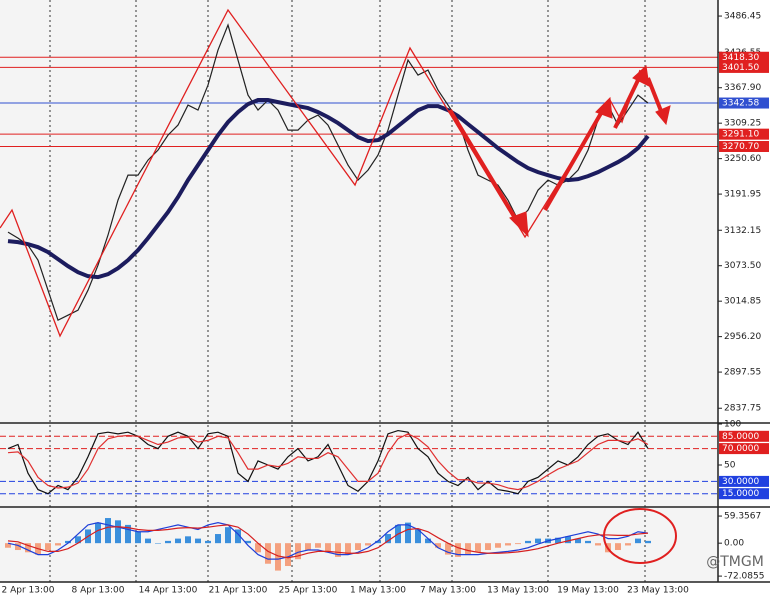  I want to click on y-tick-label: 59.3567, so click(742, 517).